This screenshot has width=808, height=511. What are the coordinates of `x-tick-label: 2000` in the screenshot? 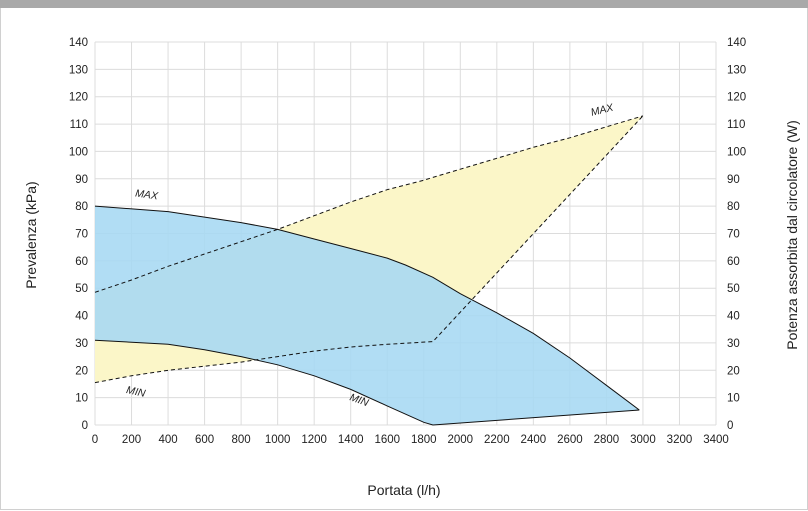 It's located at (460, 440).